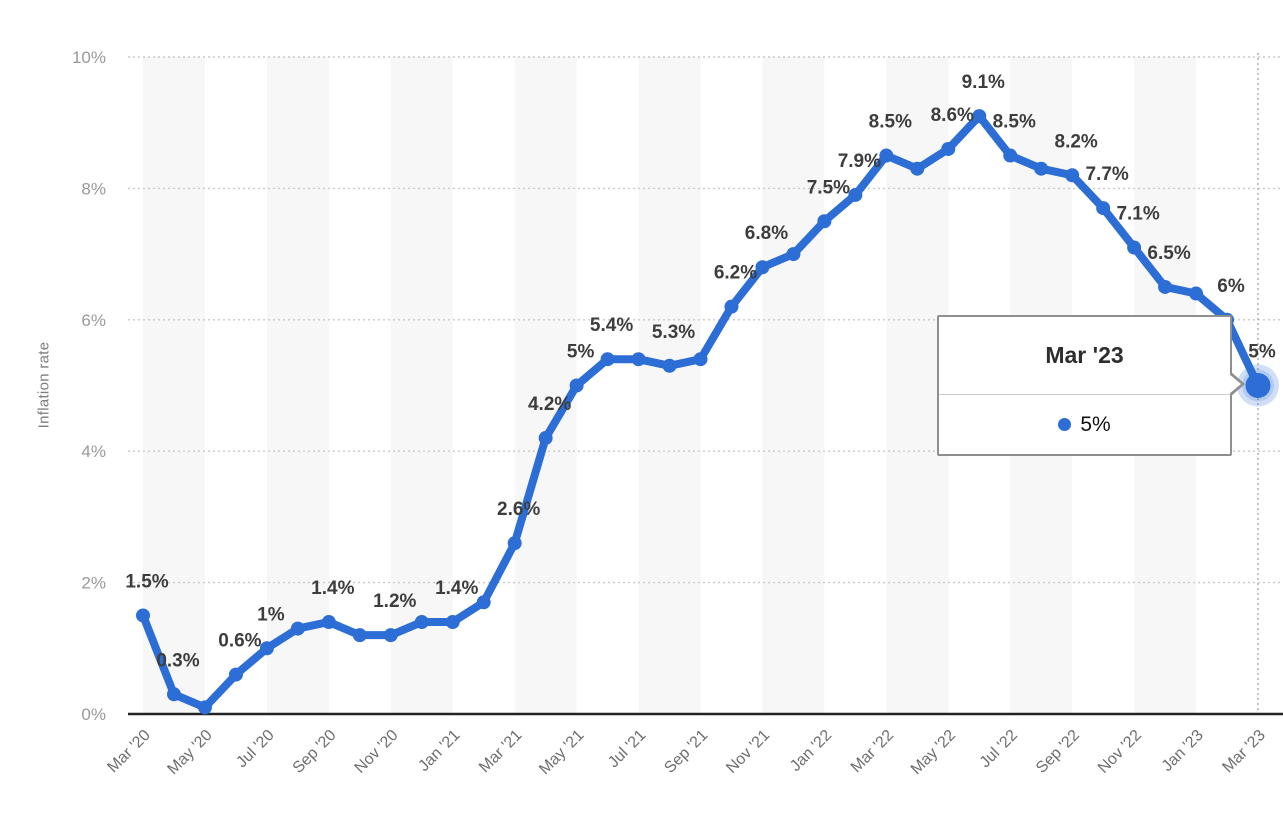 This screenshot has width=1283, height=835. I want to click on point-label: 0.6%, so click(239, 641).